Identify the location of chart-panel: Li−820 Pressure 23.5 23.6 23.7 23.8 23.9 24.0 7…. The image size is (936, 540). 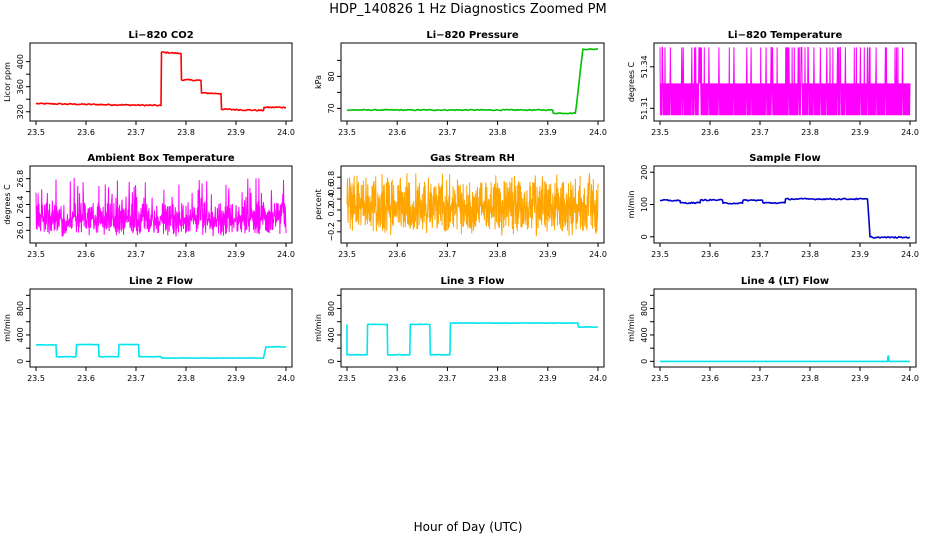
(460, 83).